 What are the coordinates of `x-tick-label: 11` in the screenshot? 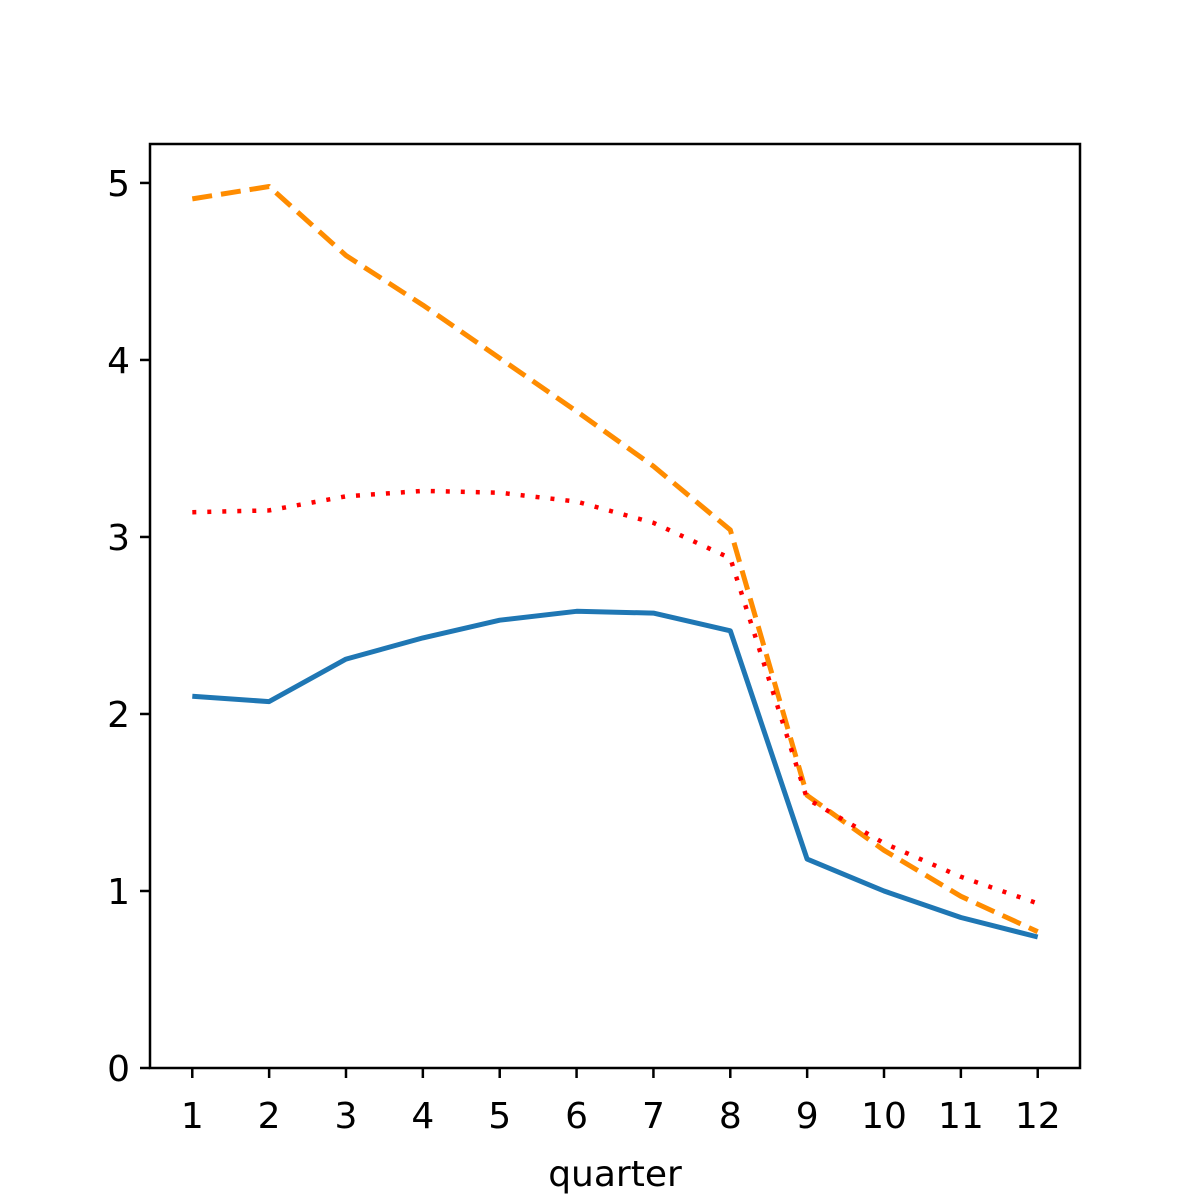 It's located at (961, 1116).